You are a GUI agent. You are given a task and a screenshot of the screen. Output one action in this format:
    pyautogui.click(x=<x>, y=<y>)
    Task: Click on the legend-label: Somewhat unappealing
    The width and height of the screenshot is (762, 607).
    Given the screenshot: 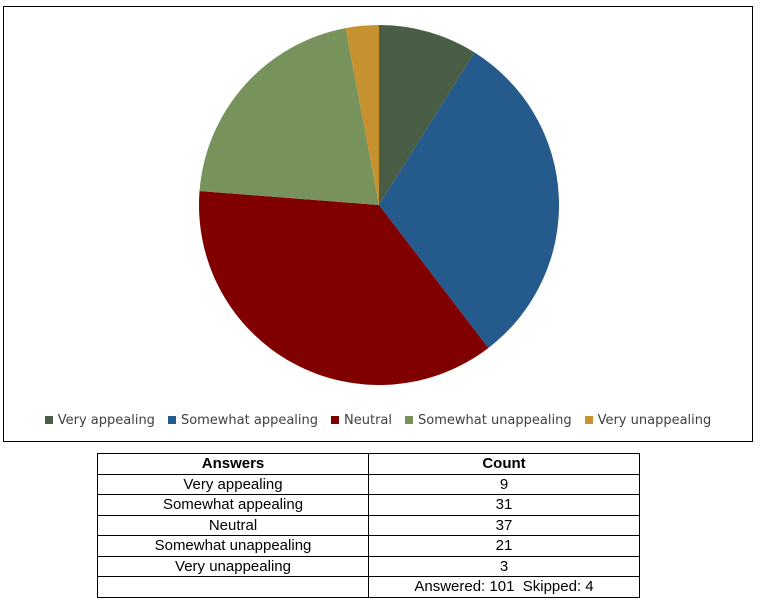 What is the action you would take?
    pyautogui.click(x=495, y=420)
    